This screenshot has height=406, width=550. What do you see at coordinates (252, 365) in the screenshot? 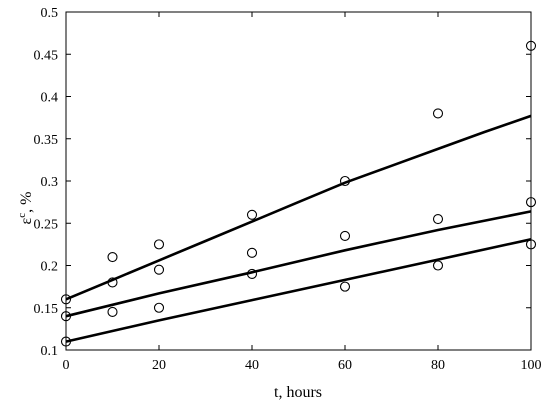
I see `x-tick-label: 40` at bounding box center [252, 365].